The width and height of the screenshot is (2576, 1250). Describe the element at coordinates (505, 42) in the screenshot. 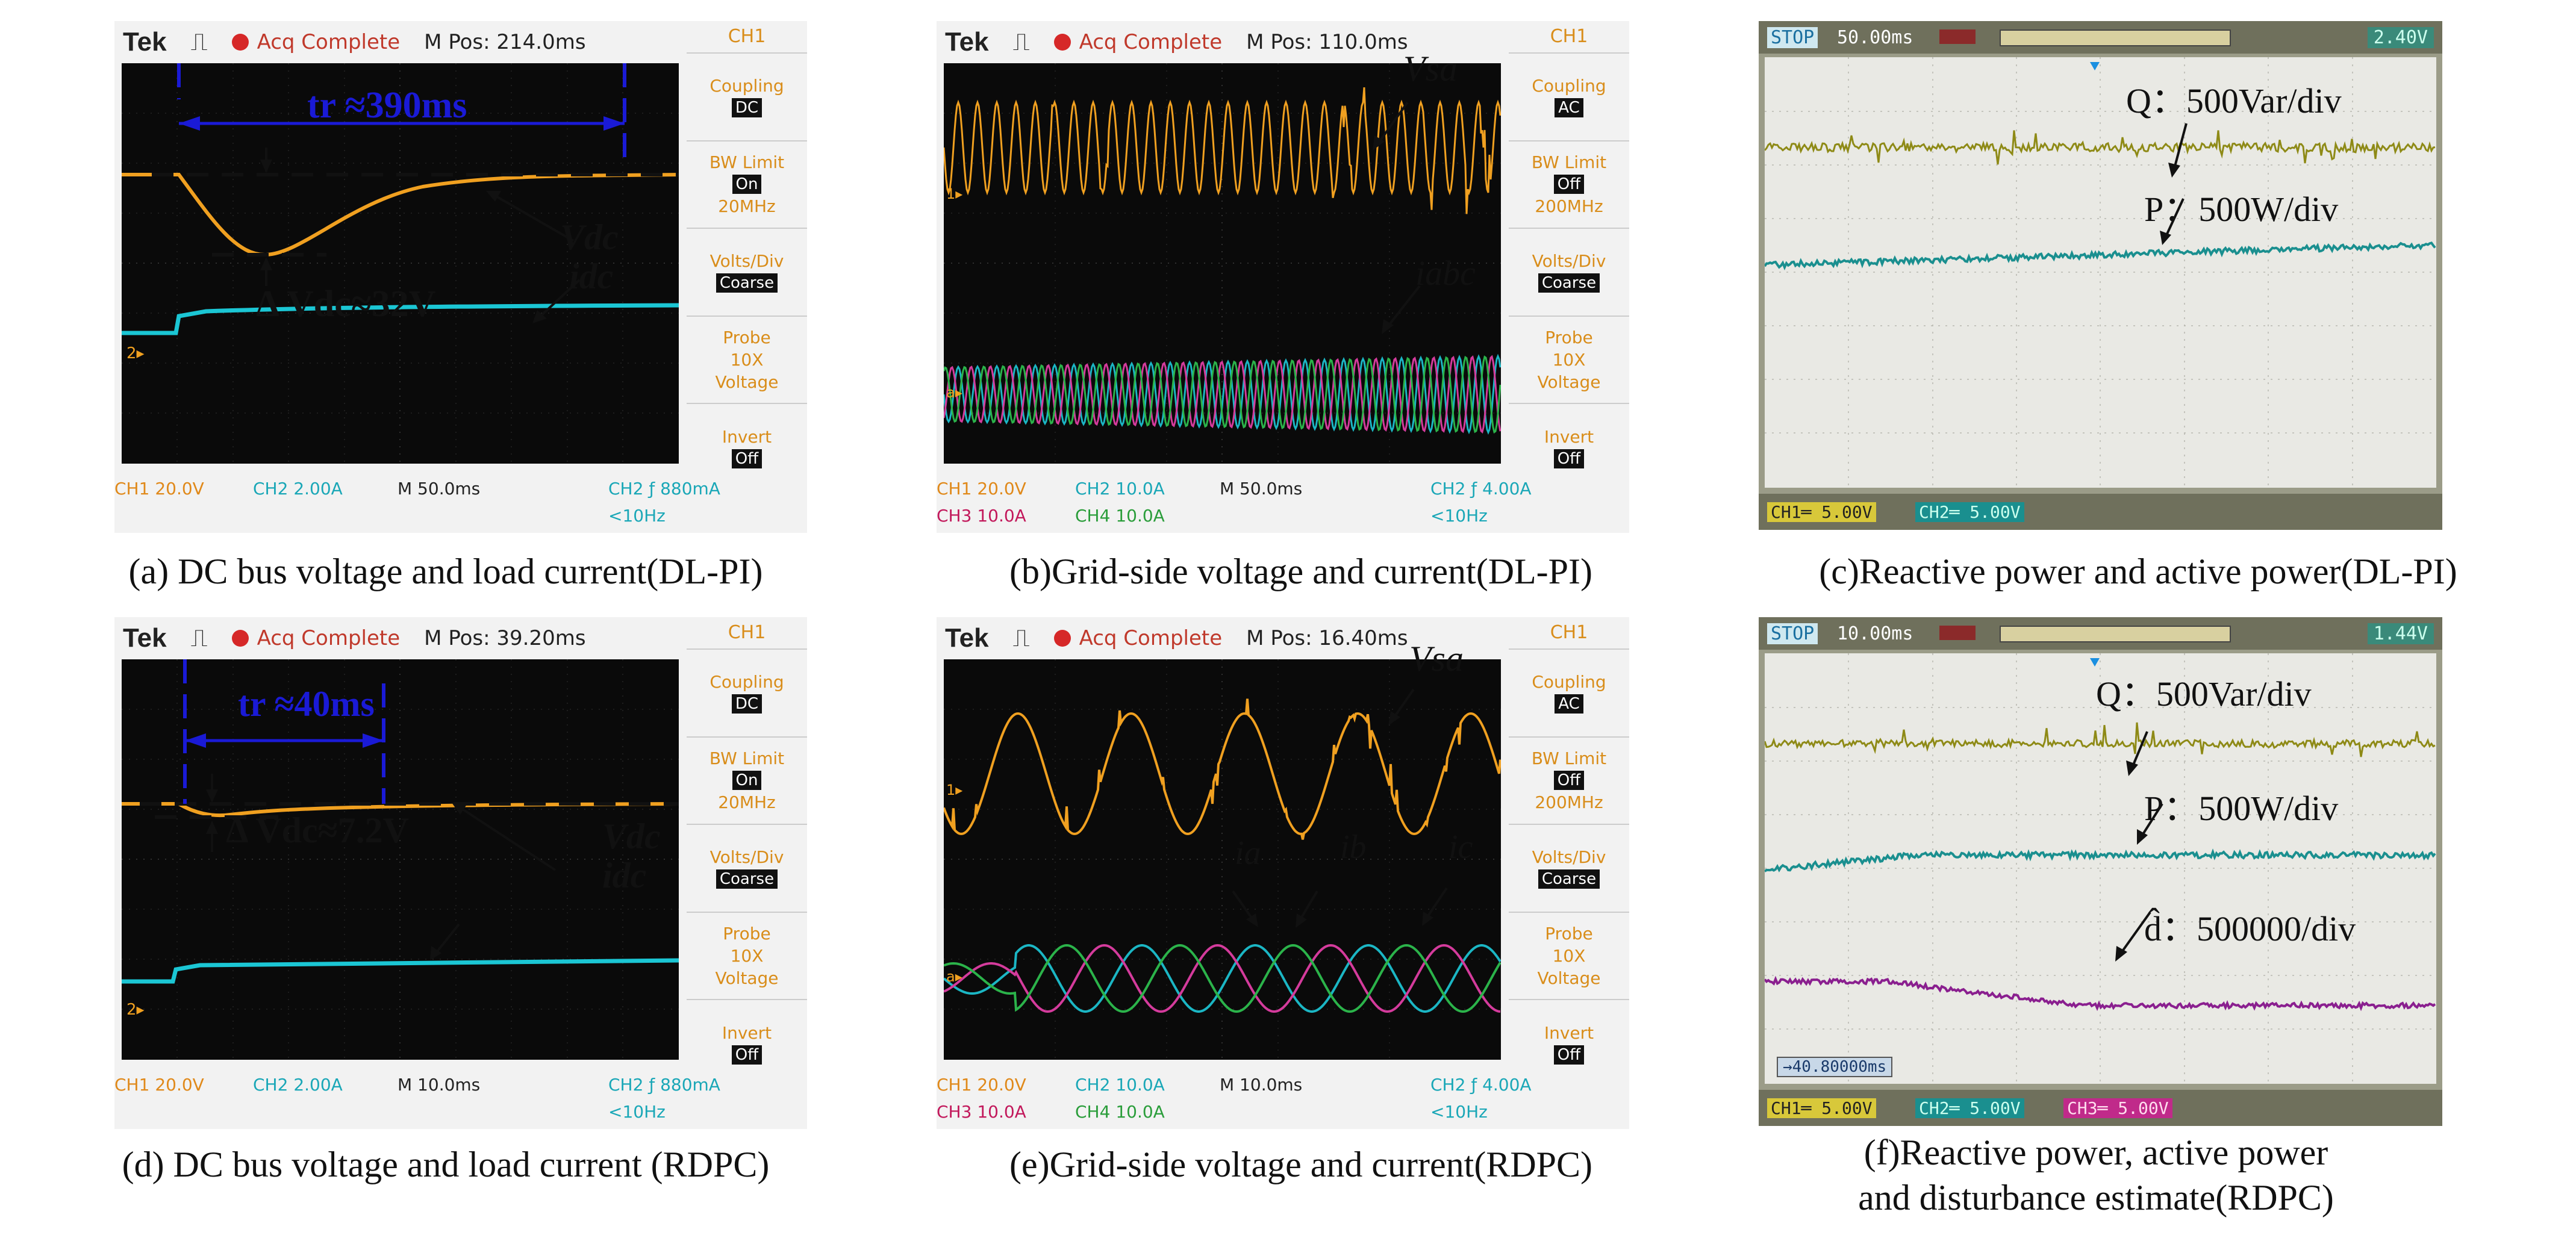

I see `m-pos: M Pos: 214.0ms` at that location.